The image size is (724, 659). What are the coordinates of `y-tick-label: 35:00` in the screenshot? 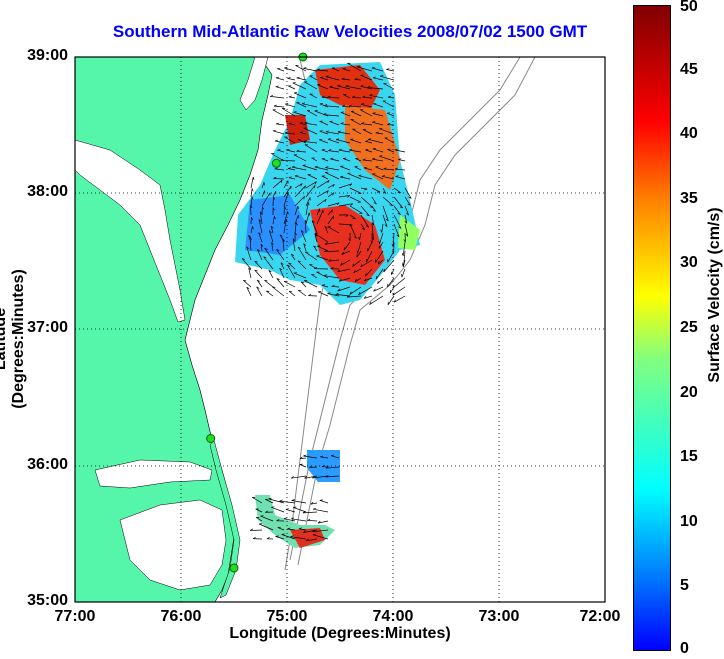 It's located at (47, 600).